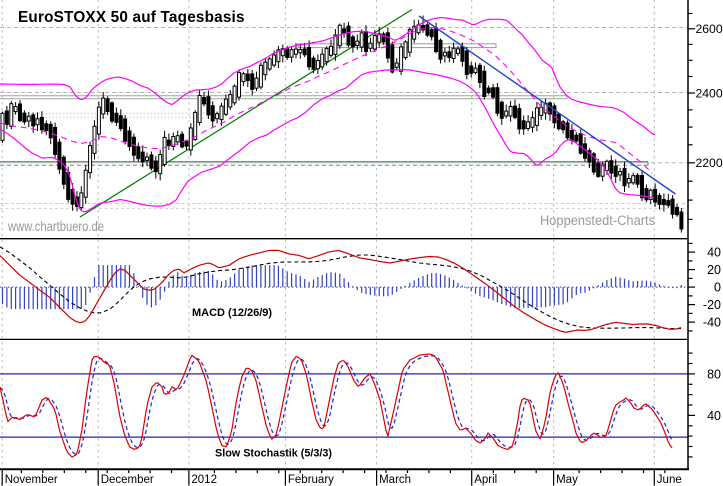 The image size is (723, 486). What do you see at coordinates (127, 480) in the screenshot?
I see `svg-text: December` at bounding box center [127, 480].